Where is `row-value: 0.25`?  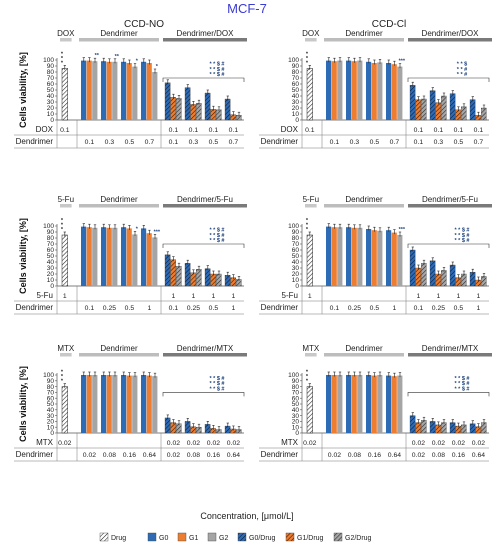
row-value: 0.25 is located at coordinates (438, 308).